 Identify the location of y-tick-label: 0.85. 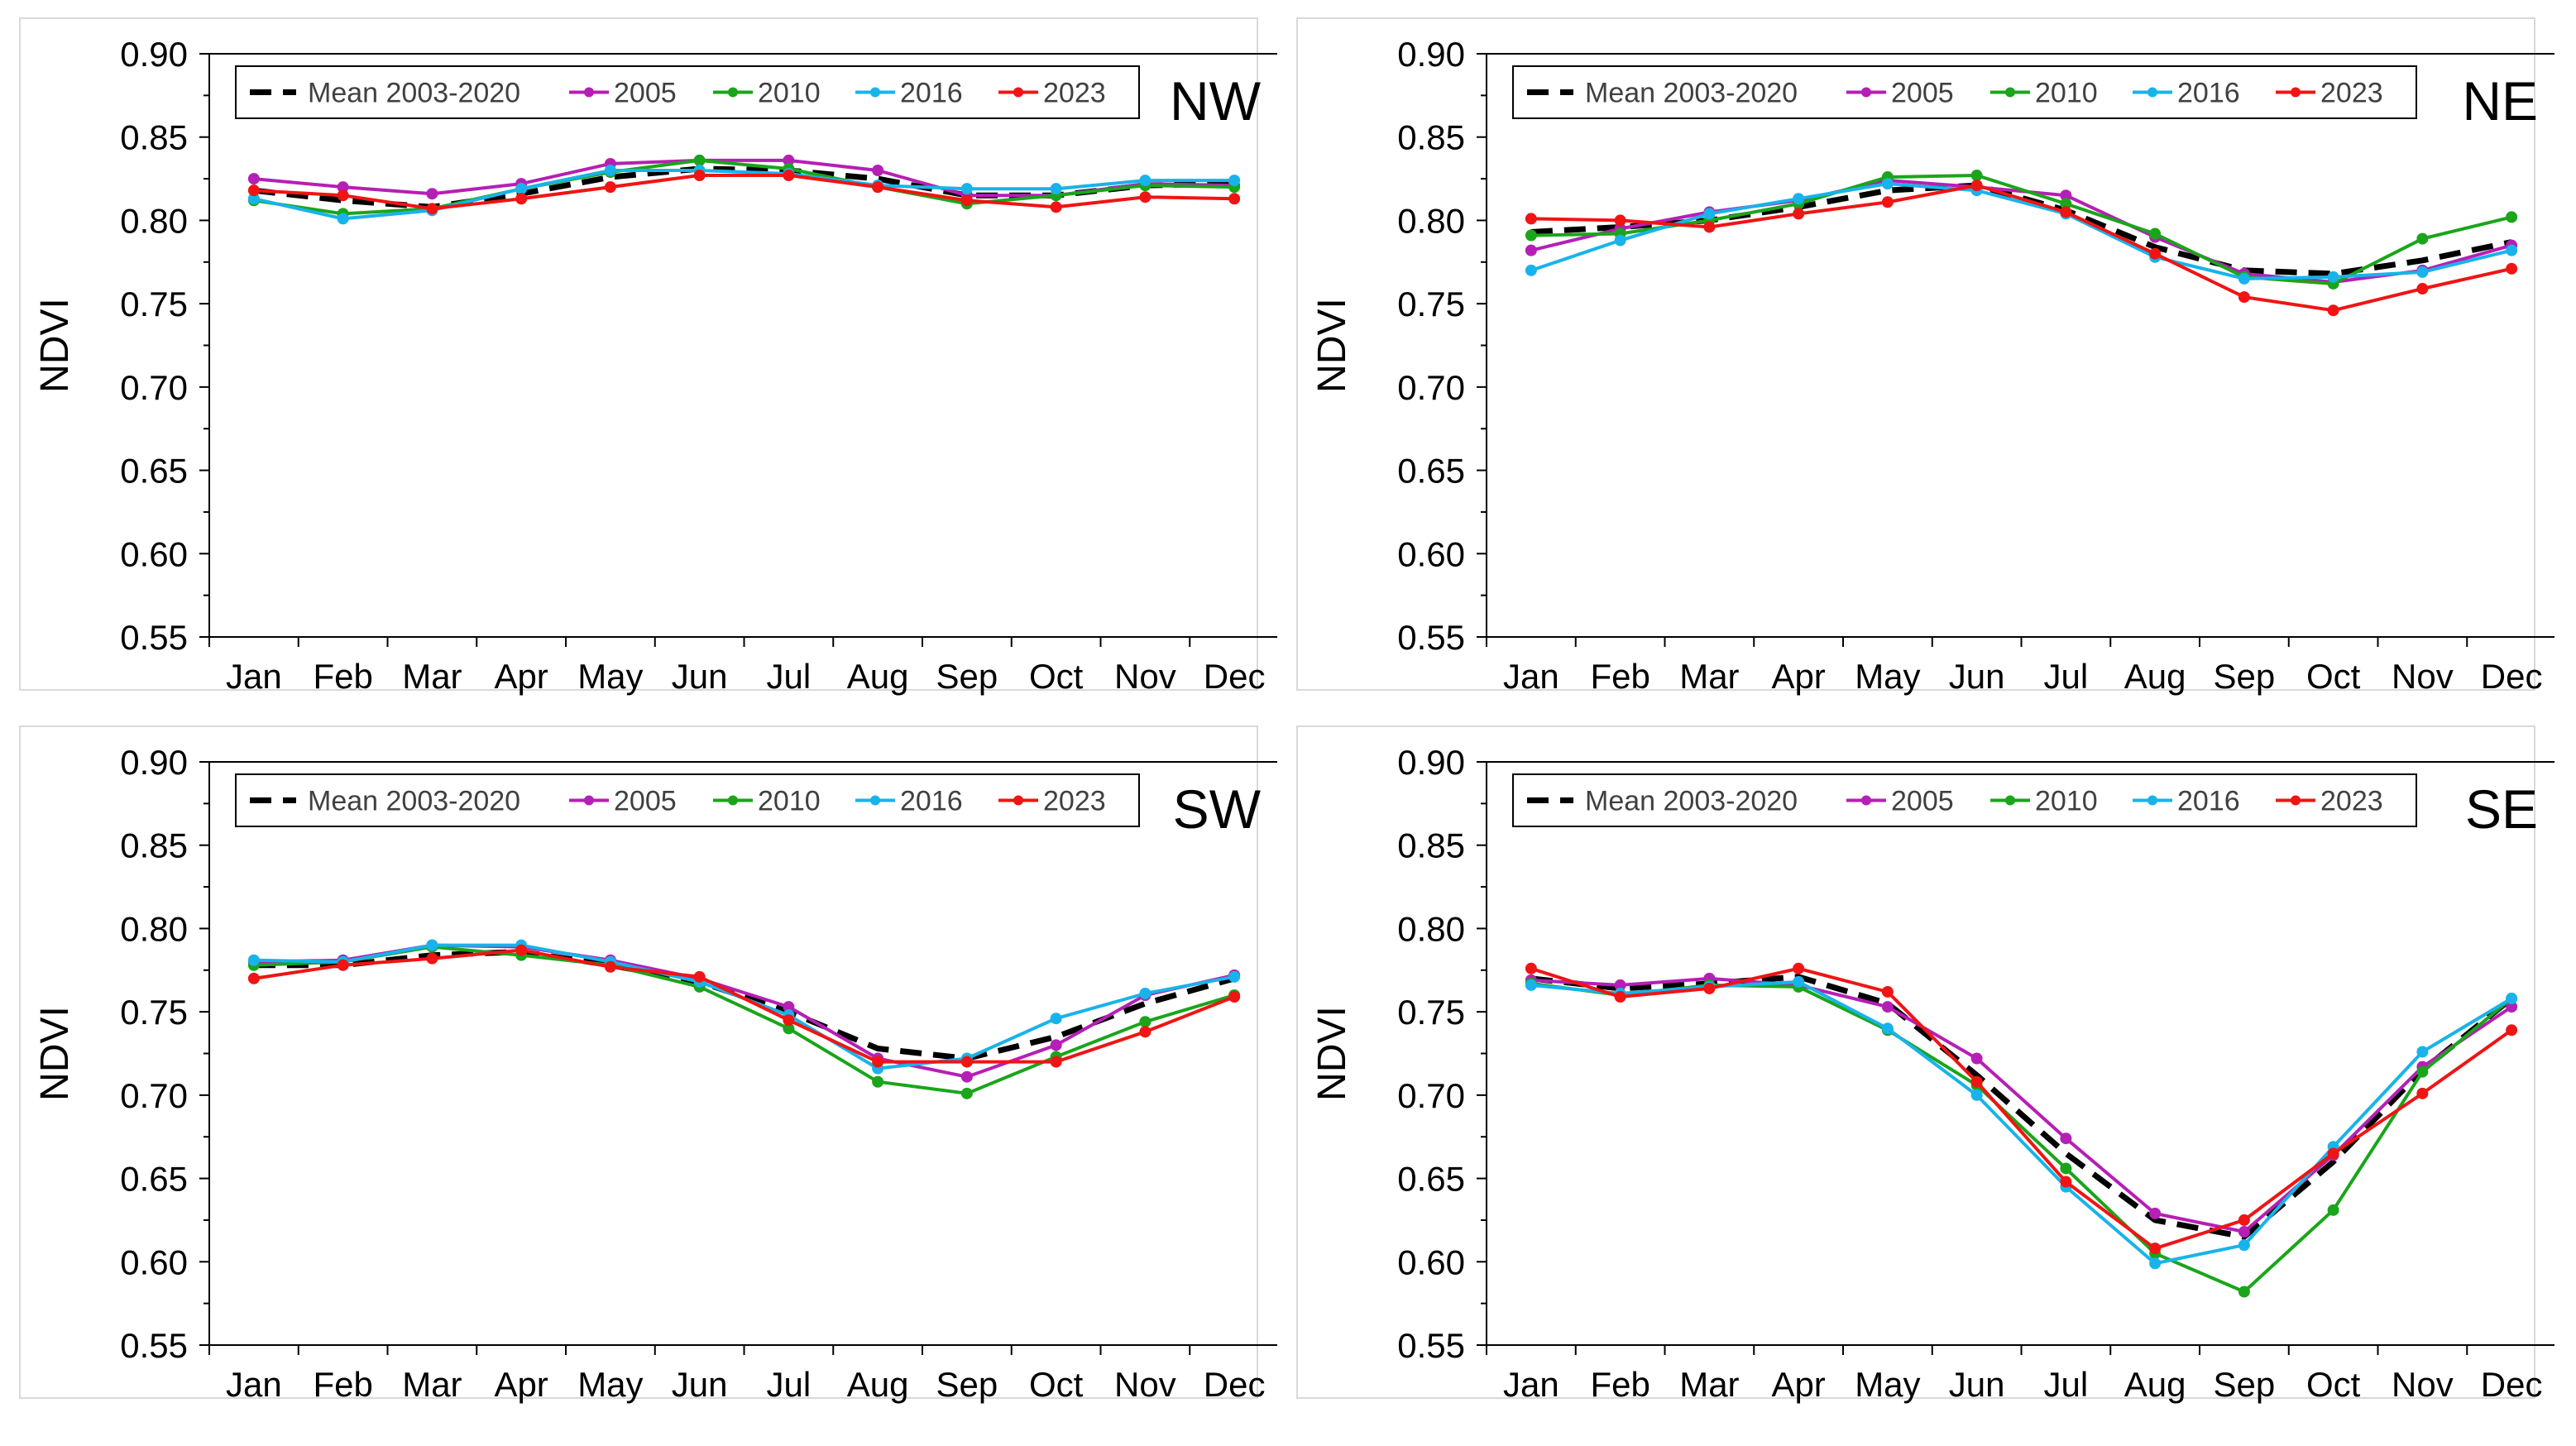
(154, 845).